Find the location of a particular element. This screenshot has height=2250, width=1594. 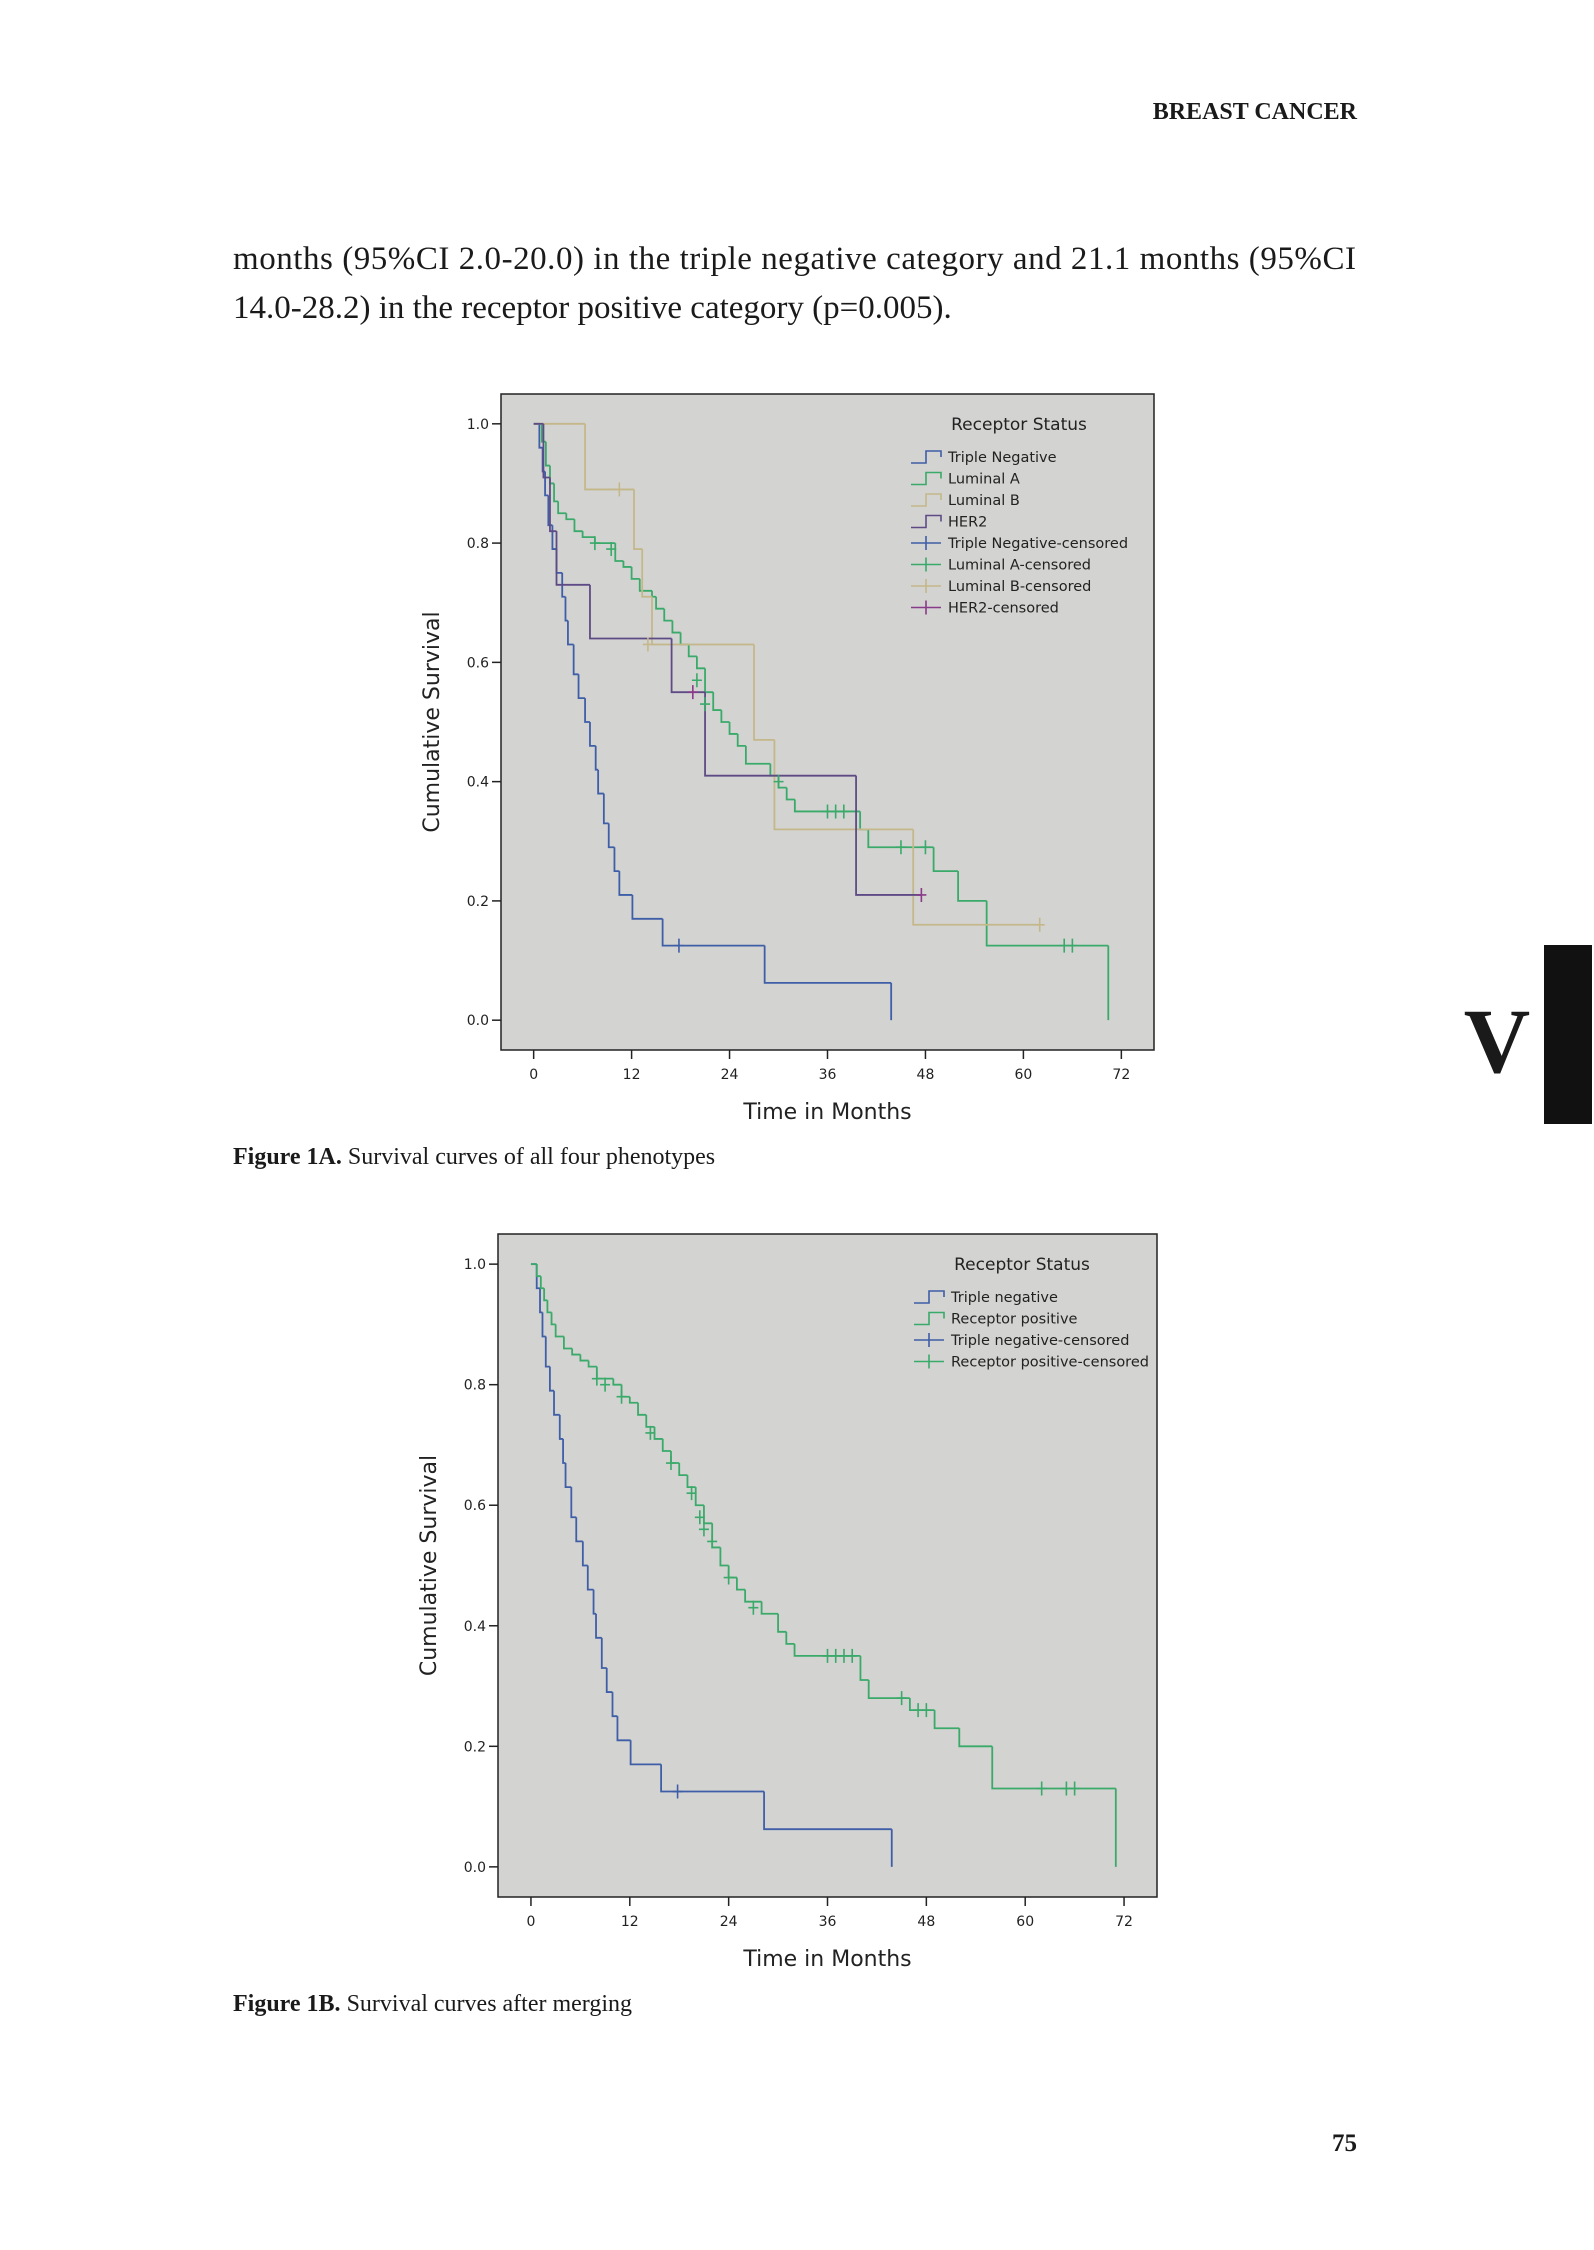

legend-label: Luminal B is located at coordinates (984, 501).